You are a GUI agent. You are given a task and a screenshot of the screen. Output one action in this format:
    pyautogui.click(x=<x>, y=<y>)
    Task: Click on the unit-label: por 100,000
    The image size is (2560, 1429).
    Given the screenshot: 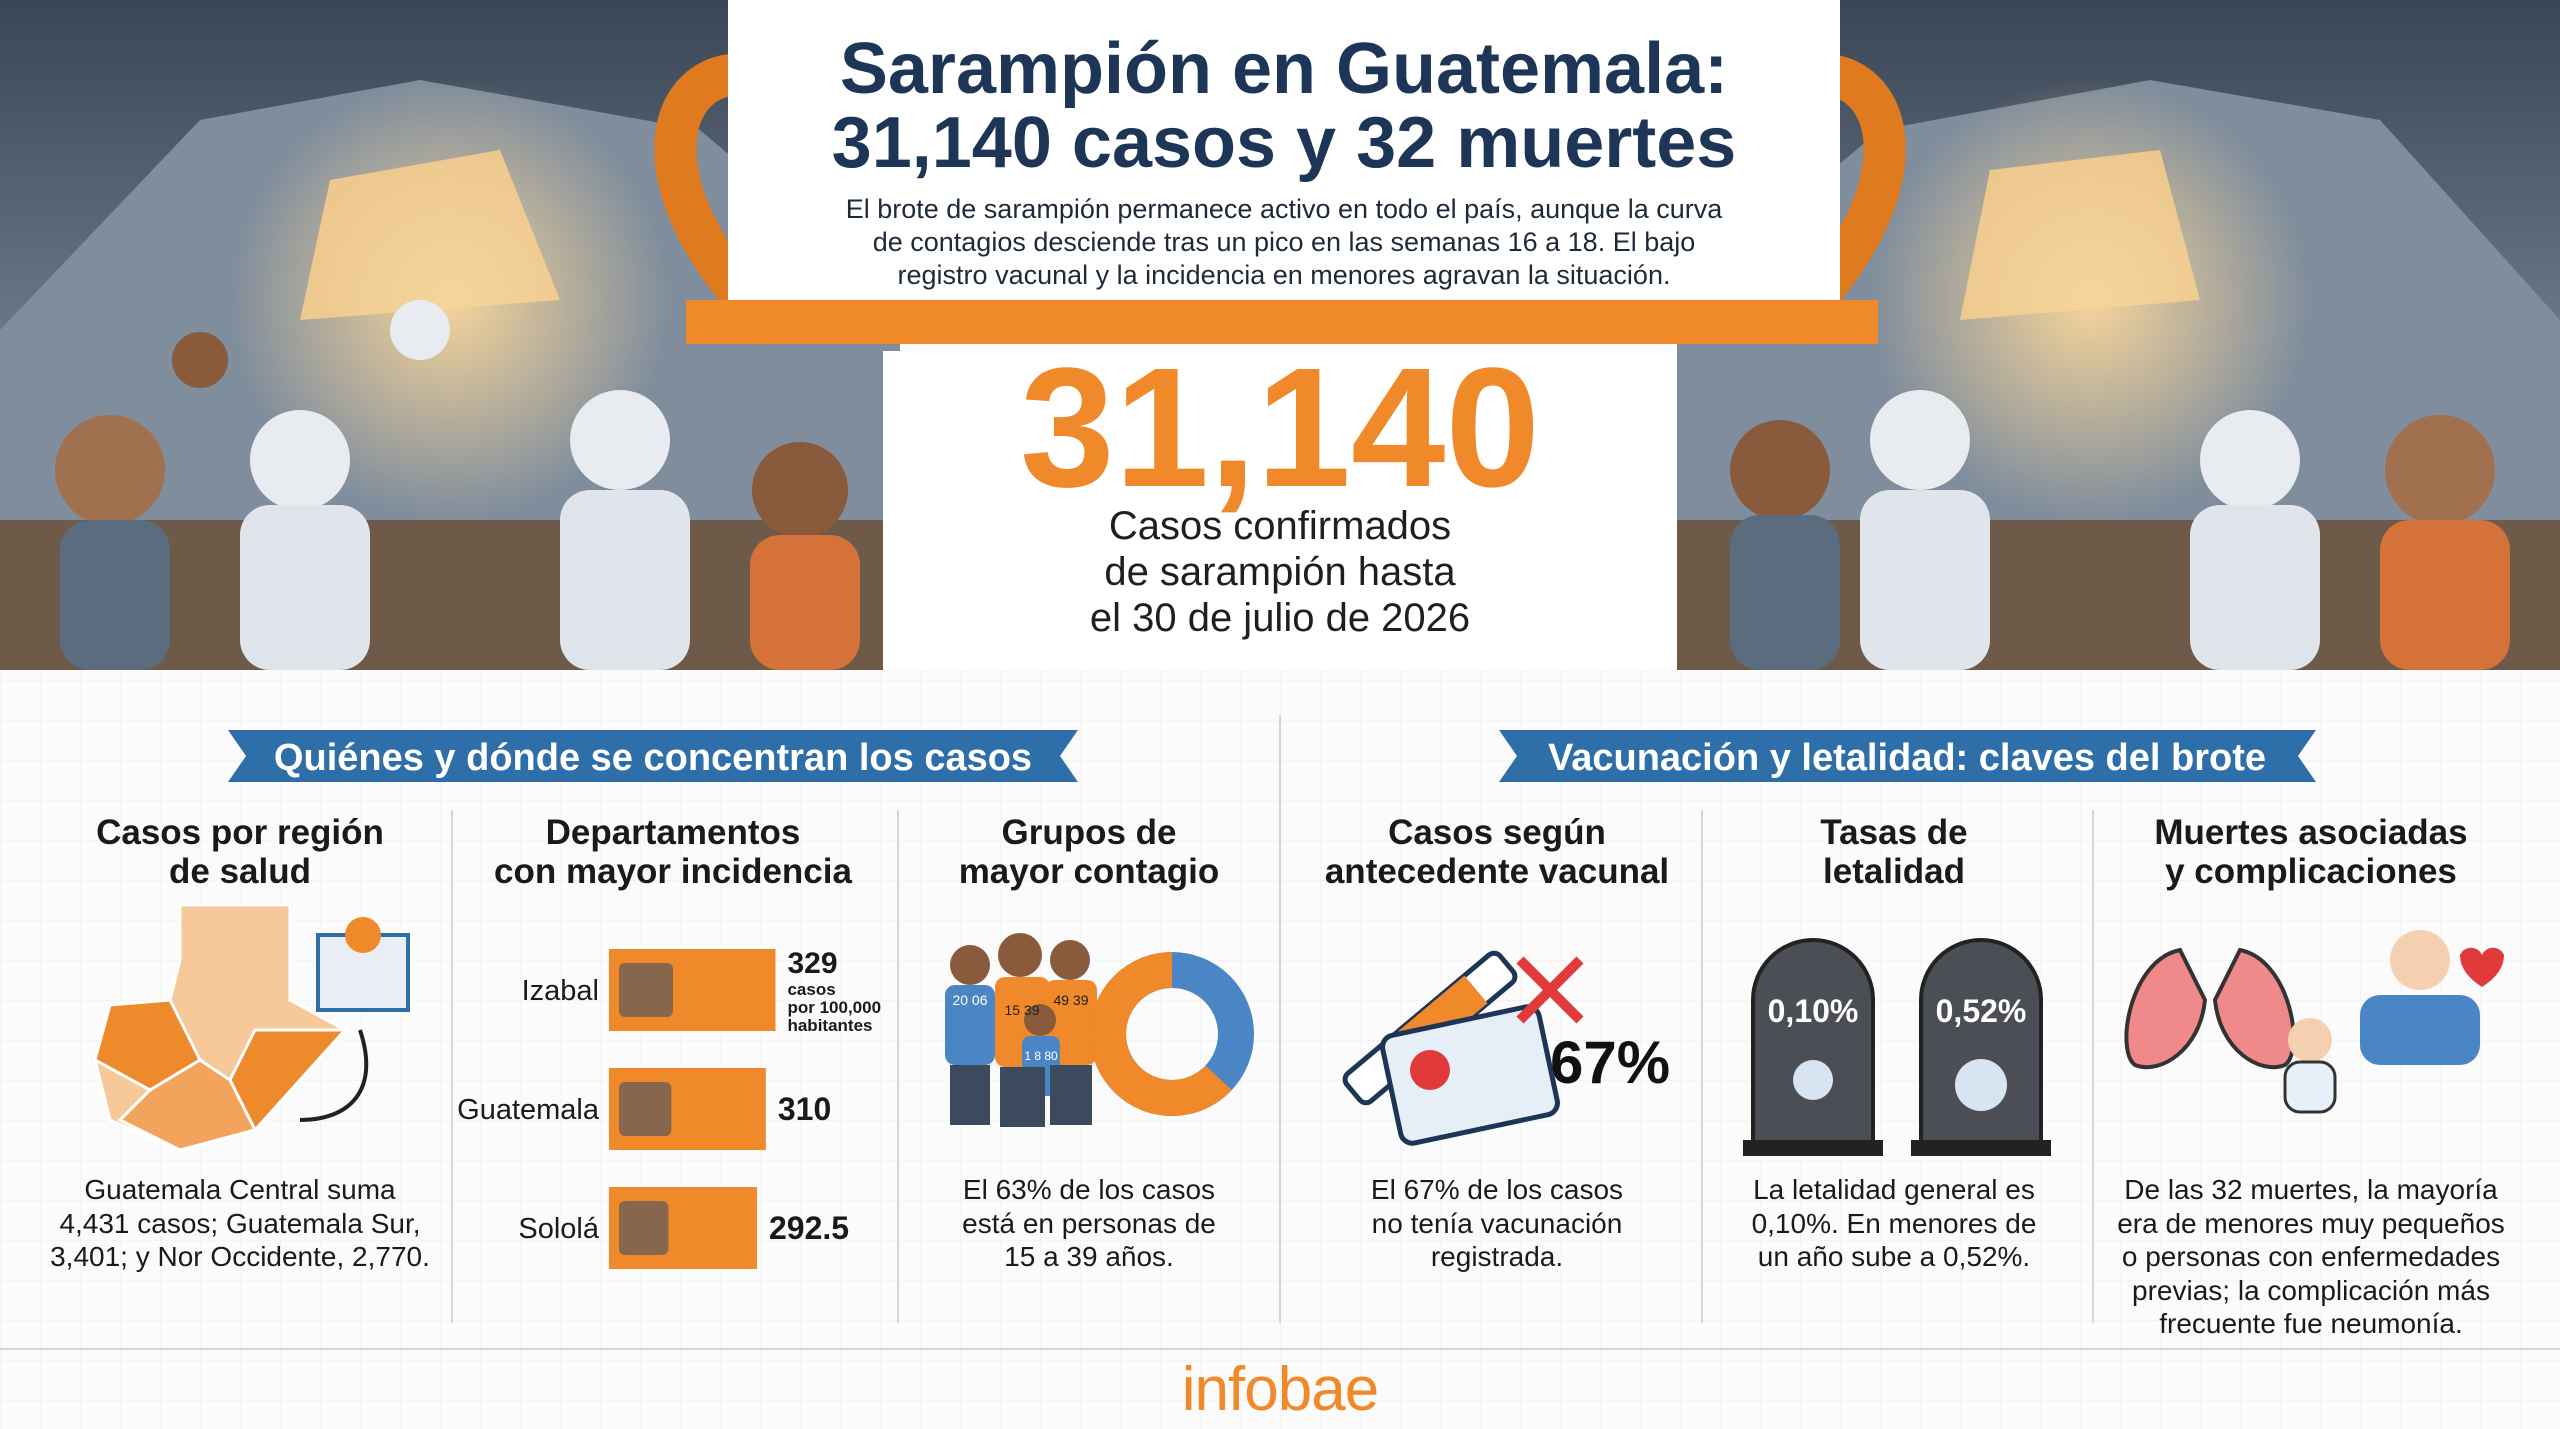 What is the action you would take?
    pyautogui.click(x=834, y=1007)
    